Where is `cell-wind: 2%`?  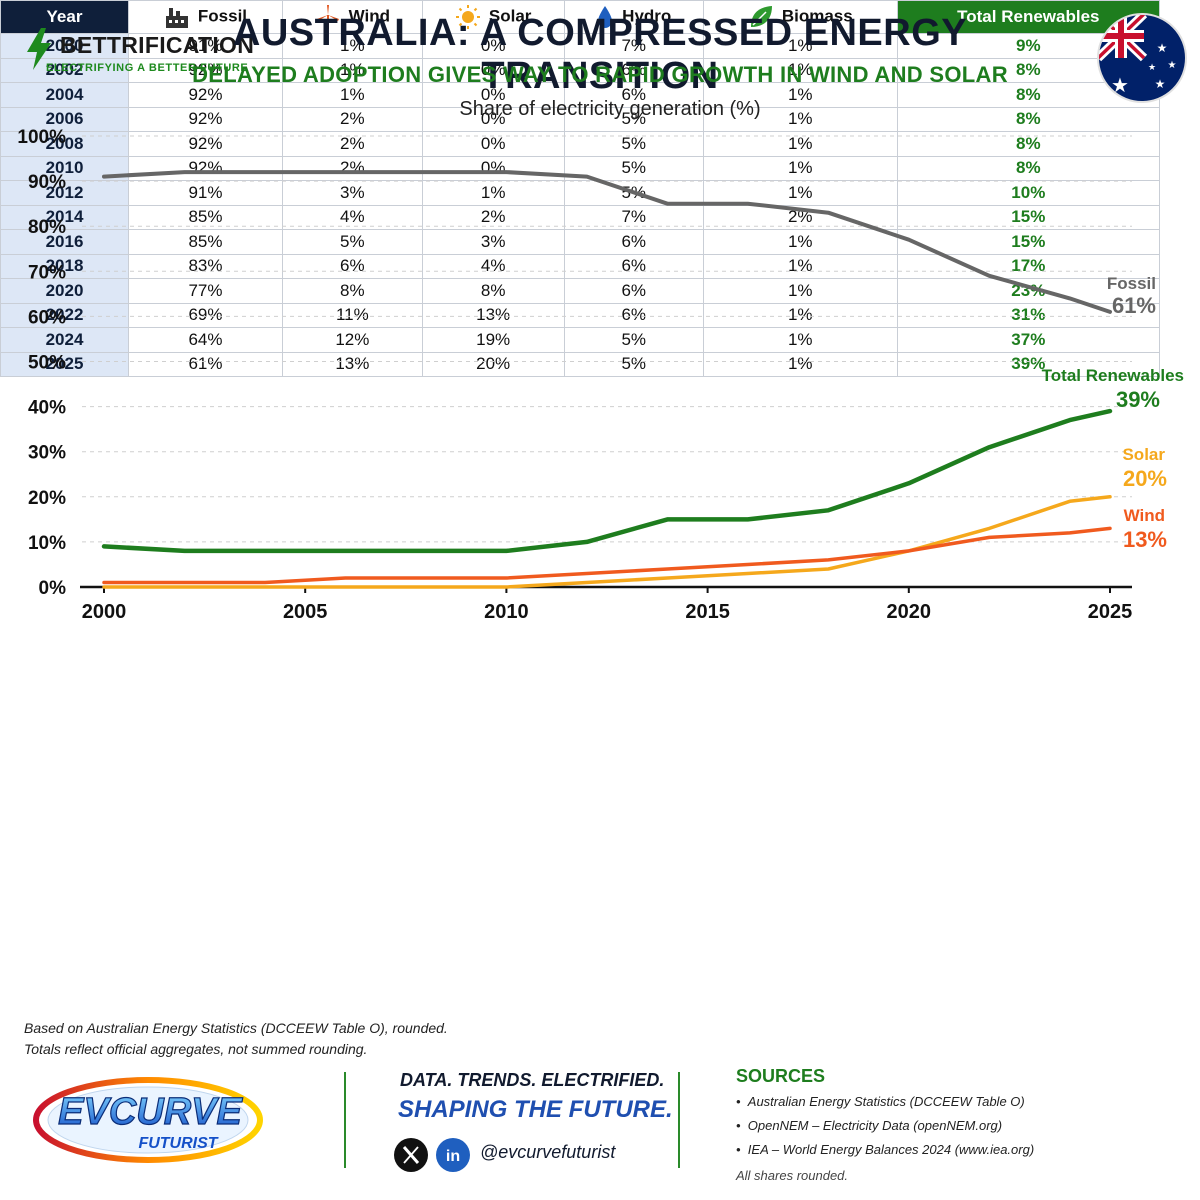
cell-wind: 2% is located at coordinates (352, 144).